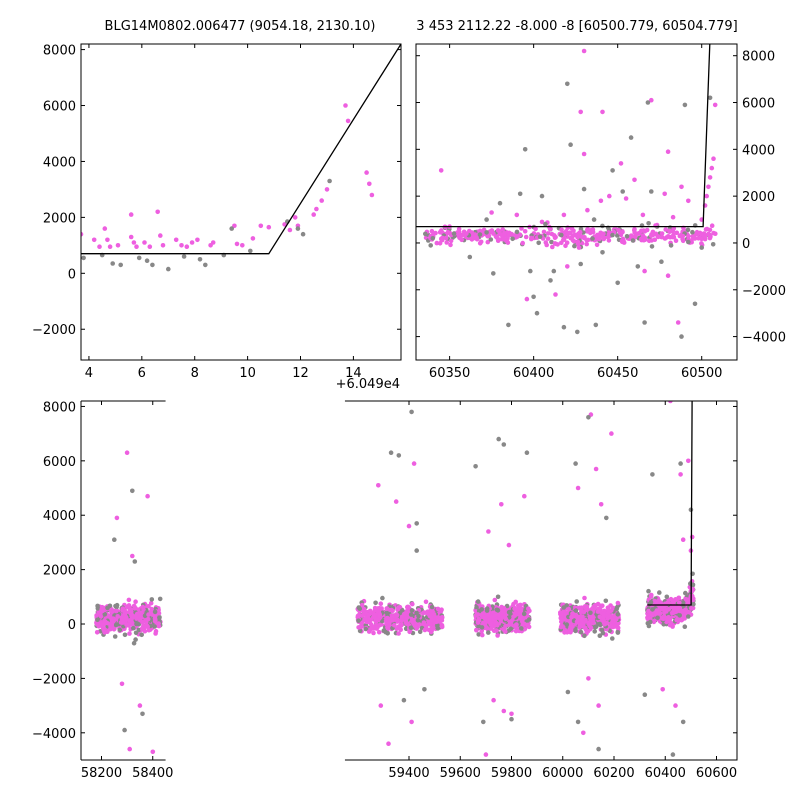 The image size is (800, 800). What do you see at coordinates (59, 516) in the screenshot?
I see `y-tick-label: 4000` at bounding box center [59, 516].